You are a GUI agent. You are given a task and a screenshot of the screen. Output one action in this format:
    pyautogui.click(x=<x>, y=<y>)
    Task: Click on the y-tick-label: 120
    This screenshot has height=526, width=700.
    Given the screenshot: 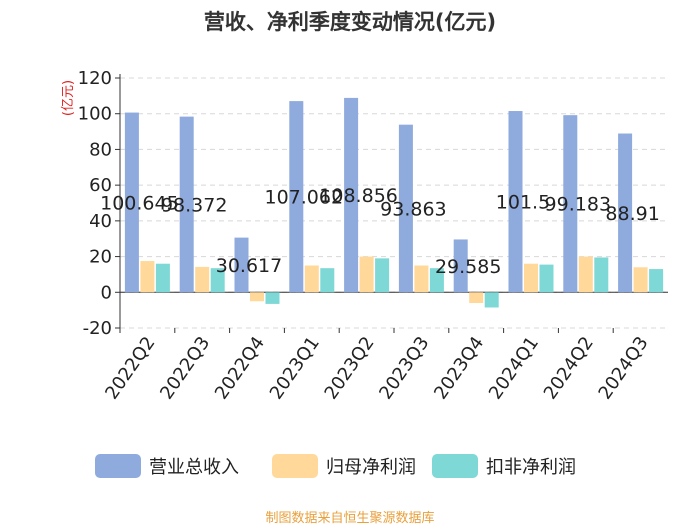 What is the action you would take?
    pyautogui.click(x=95, y=78)
    